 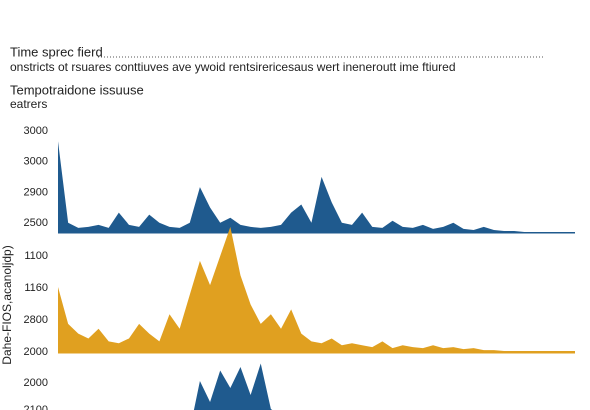 What do you see at coordinates (233, 386) in the screenshot?
I see `area` at bounding box center [233, 386].